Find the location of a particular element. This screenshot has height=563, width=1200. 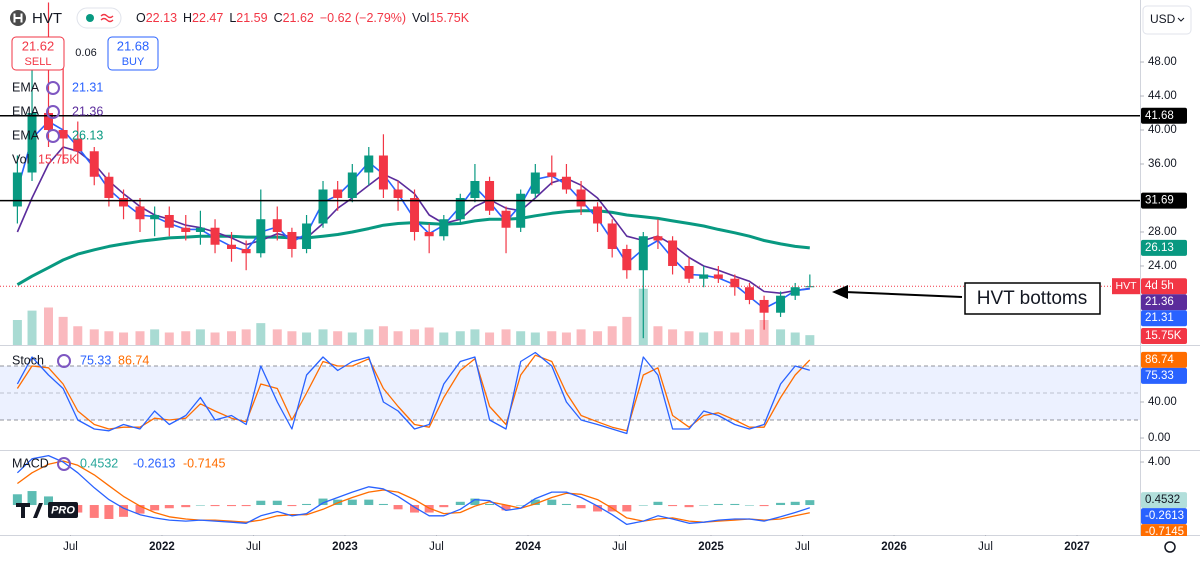

macd-axis-label-bg is located at coordinates (1164, 500).